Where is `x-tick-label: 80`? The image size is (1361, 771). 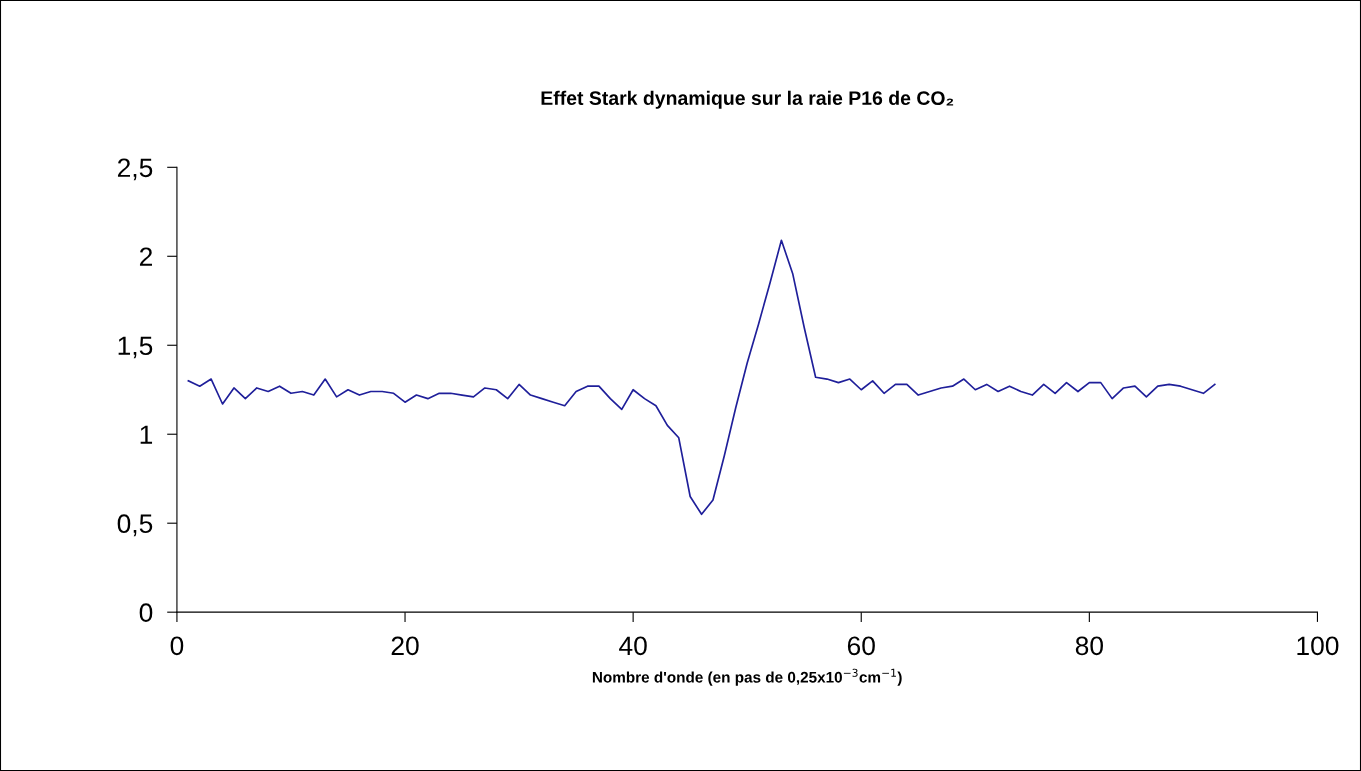 x-tick-label: 80 is located at coordinates (1089, 646).